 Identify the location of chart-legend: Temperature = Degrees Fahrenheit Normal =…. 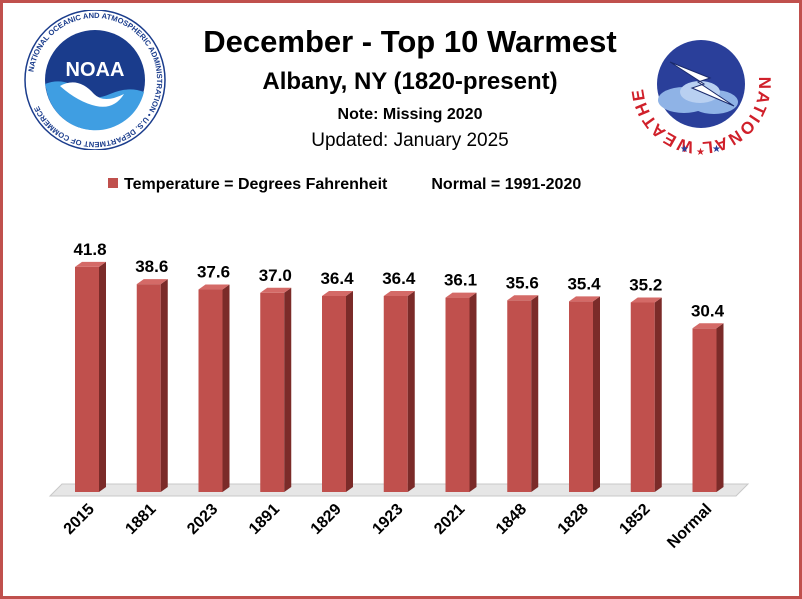
(344, 185).